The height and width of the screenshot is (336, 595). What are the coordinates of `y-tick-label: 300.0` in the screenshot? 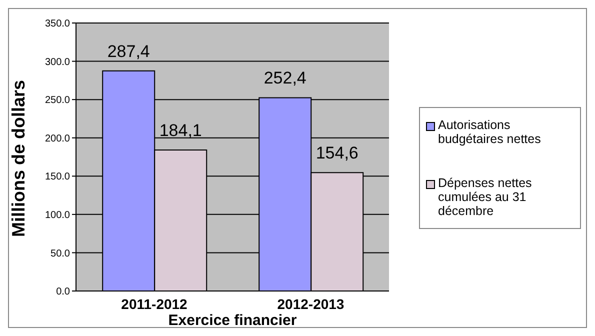 It's located at (57, 62).